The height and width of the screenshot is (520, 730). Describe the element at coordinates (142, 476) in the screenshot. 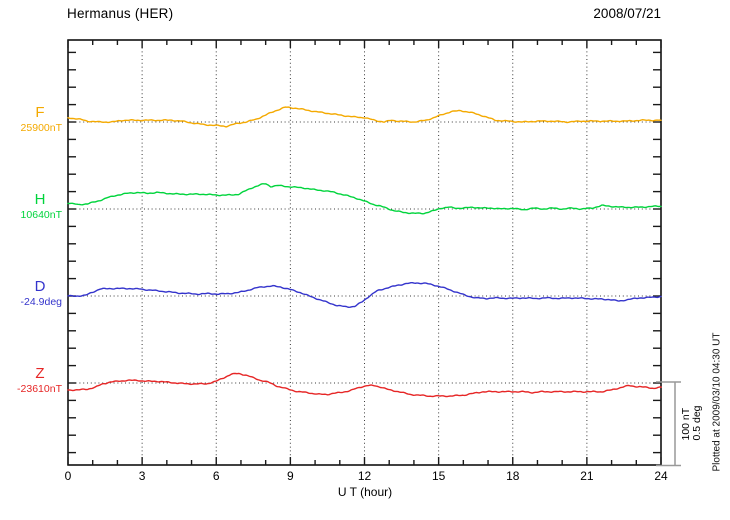

I see `x-tick-label-3: 3` at that location.